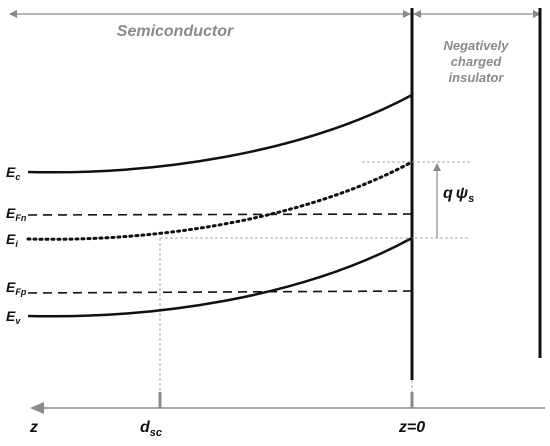 The width and height of the screenshot is (550, 446). What do you see at coordinates (411, 427) in the screenshot?
I see `origin-label: z=0` at bounding box center [411, 427].